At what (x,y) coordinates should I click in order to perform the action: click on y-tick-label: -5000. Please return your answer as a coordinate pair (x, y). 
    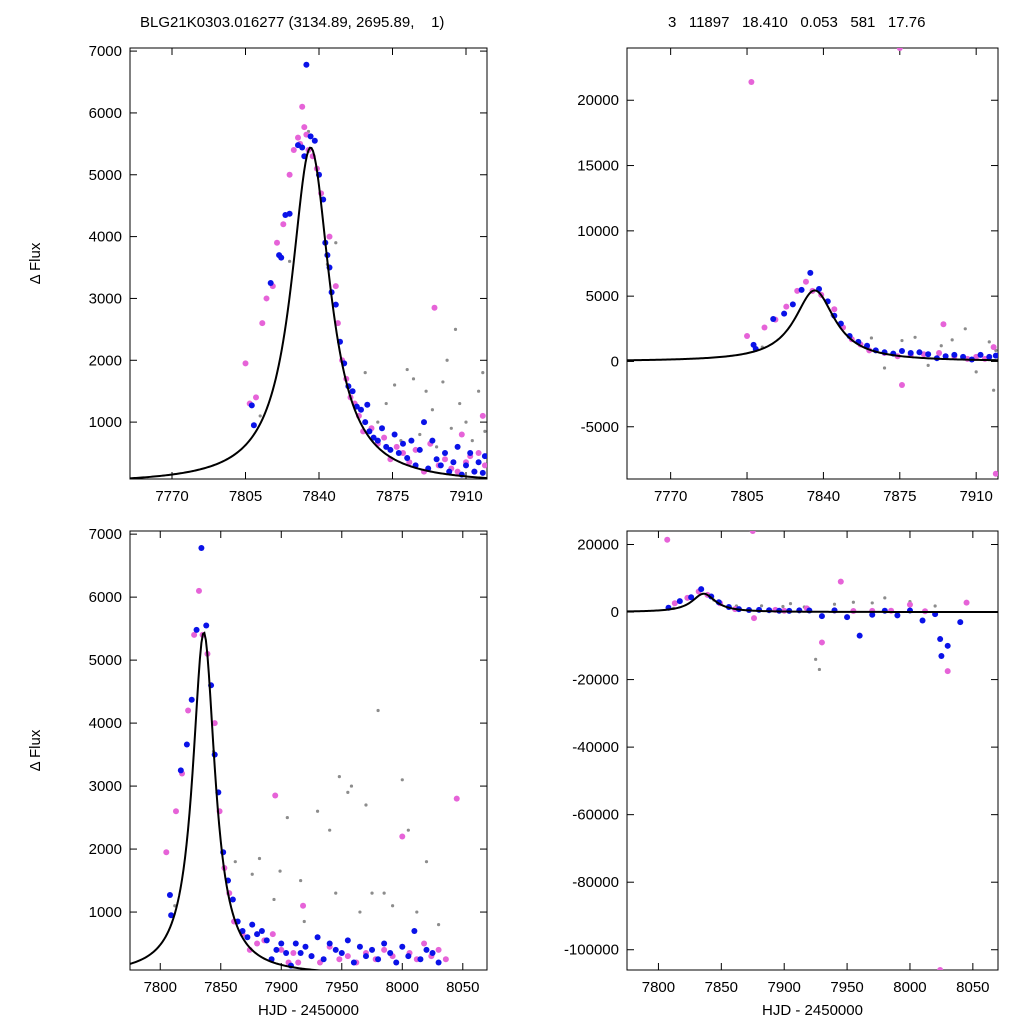
    Looking at the image, I should click on (600, 427).